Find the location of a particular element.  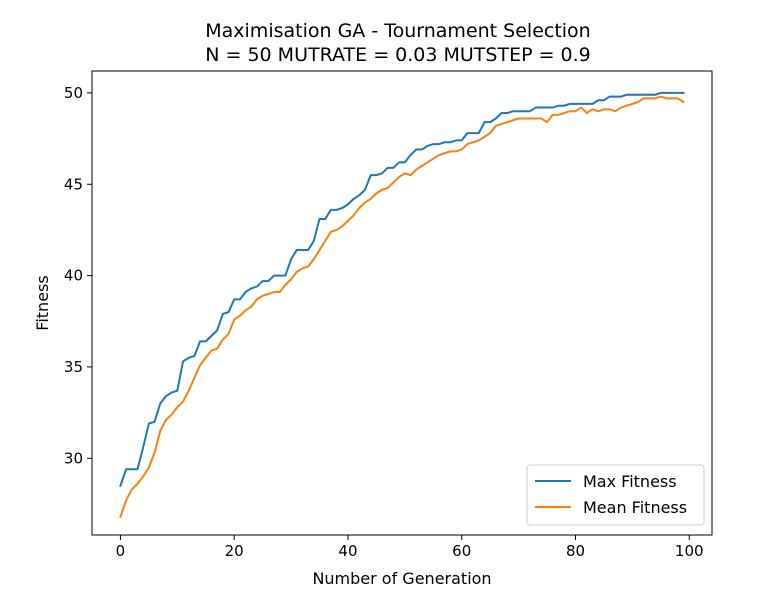

y-tick-label: 30 is located at coordinates (73, 458).